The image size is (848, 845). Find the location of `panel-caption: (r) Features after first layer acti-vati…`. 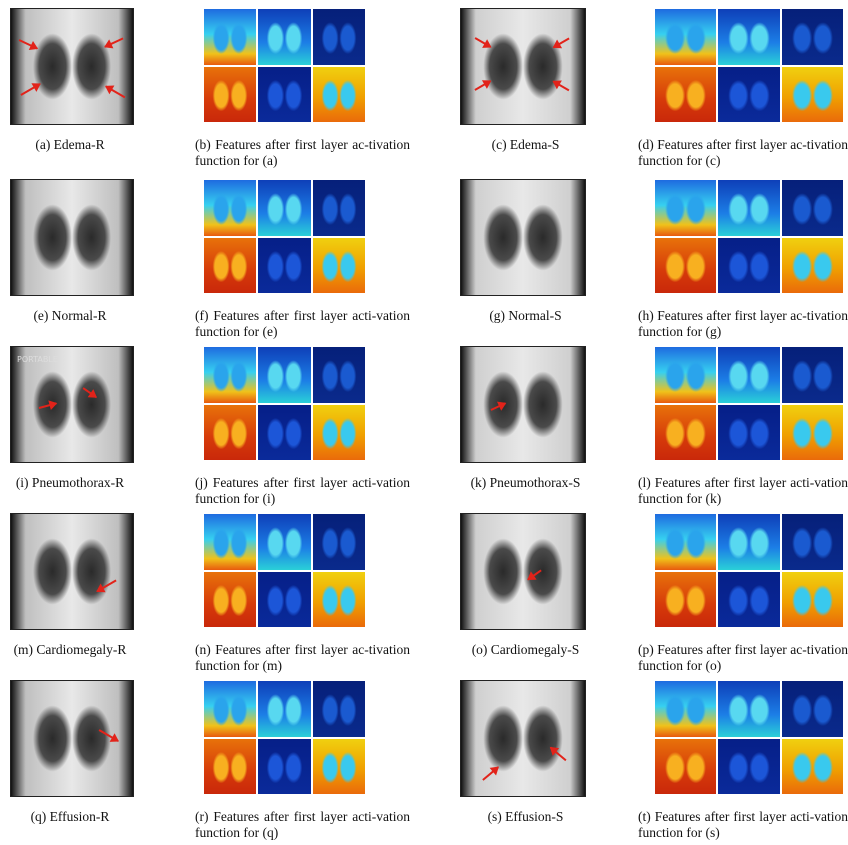

panel-caption: (r) Features after first layer acti-vati… is located at coordinates (302, 824).